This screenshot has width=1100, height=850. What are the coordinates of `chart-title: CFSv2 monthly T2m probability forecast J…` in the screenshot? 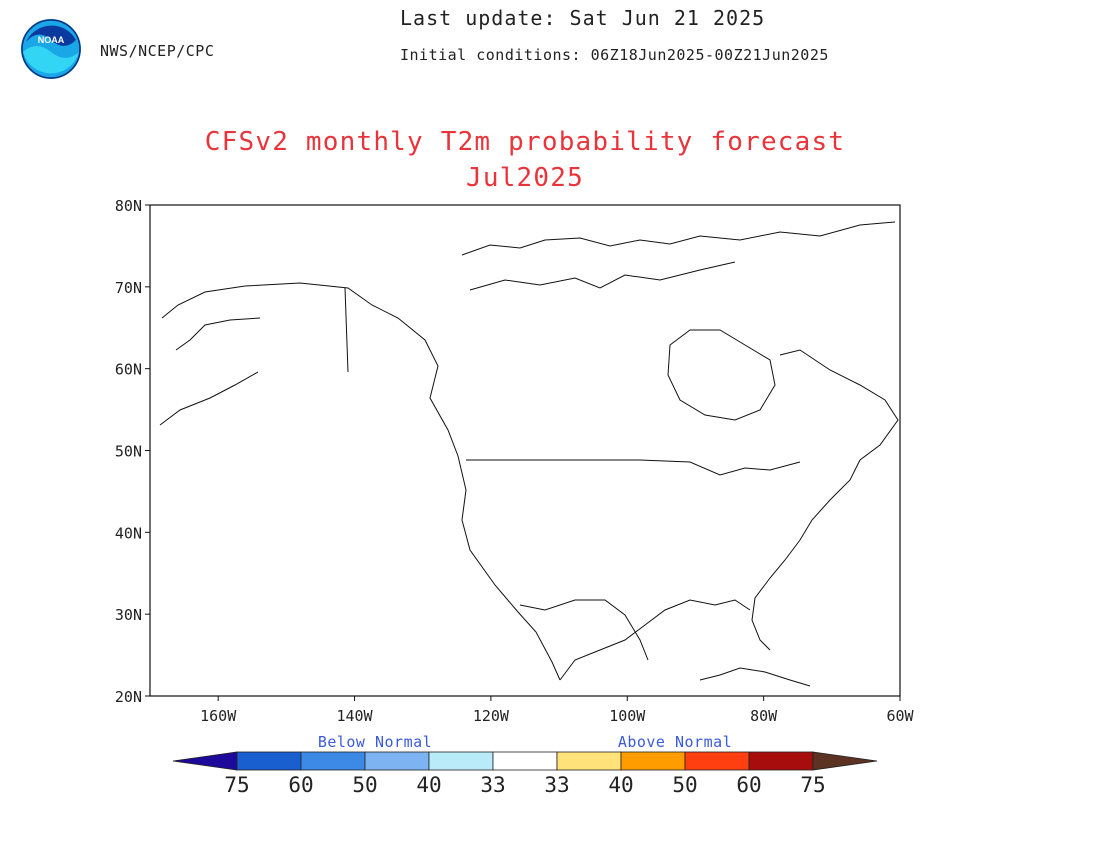 It's located at (525, 160).